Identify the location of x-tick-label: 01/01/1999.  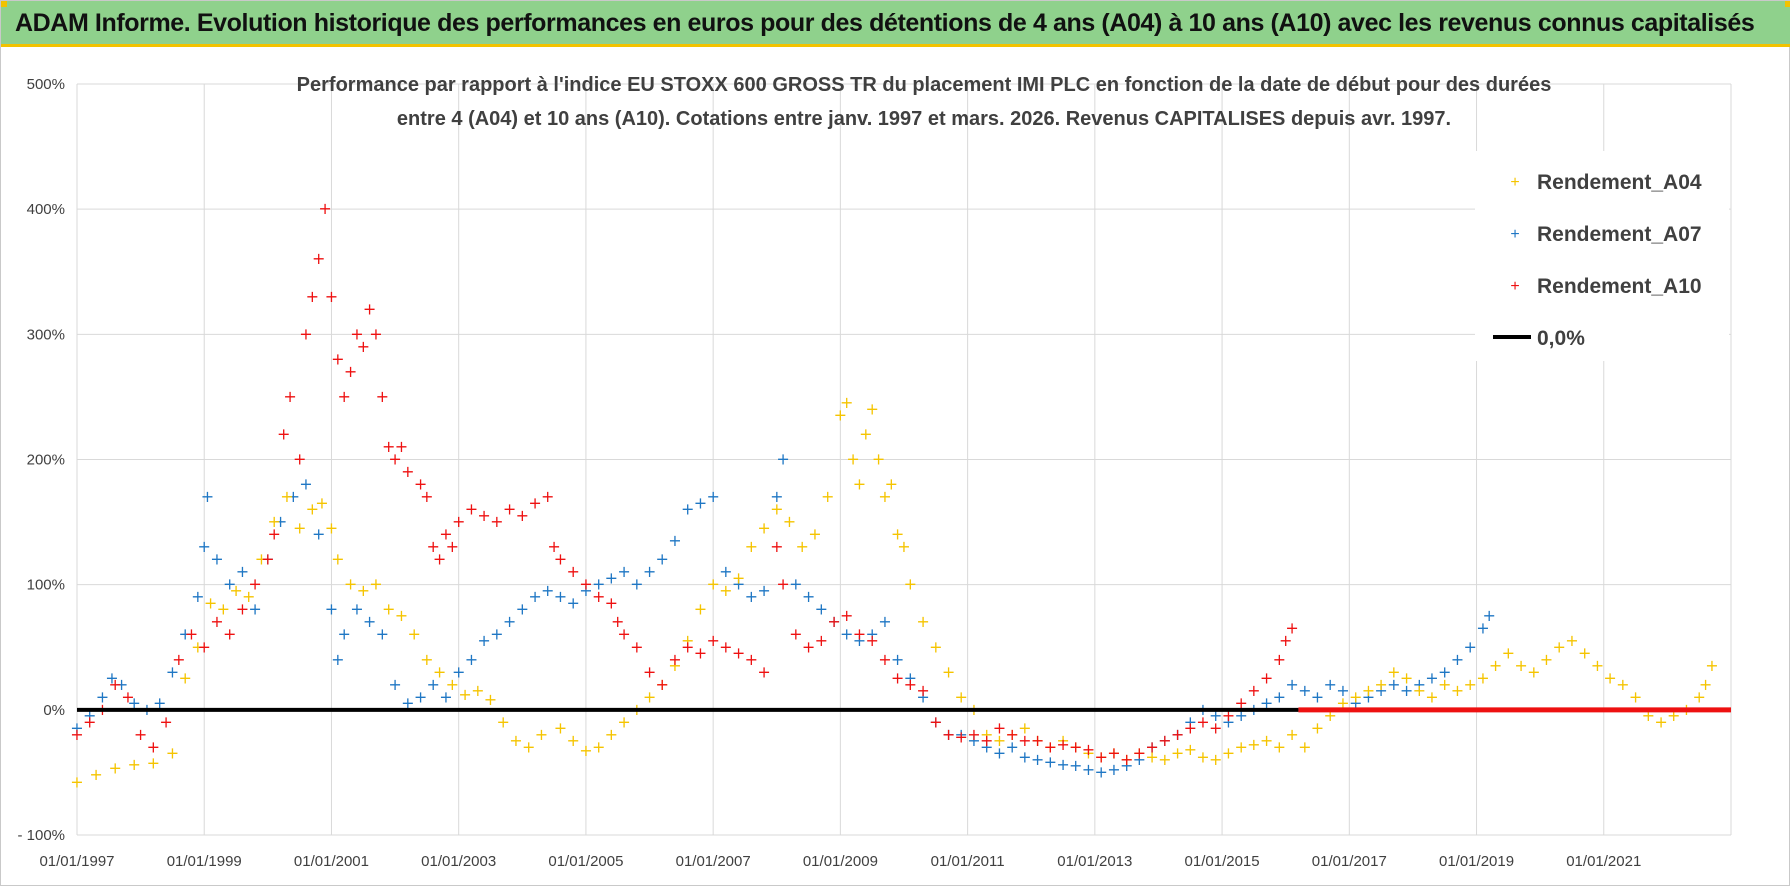
(204, 861).